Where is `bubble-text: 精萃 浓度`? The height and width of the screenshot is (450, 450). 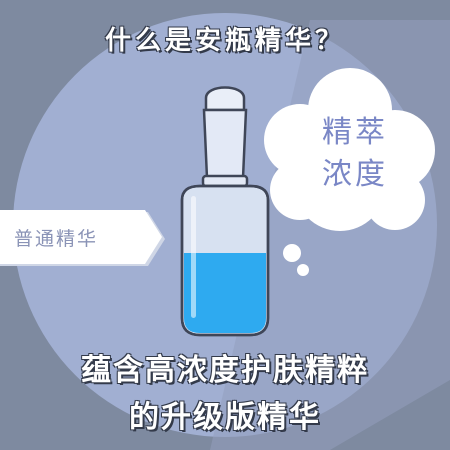 bubble-text: 精萃 浓度 is located at coordinates (355, 154).